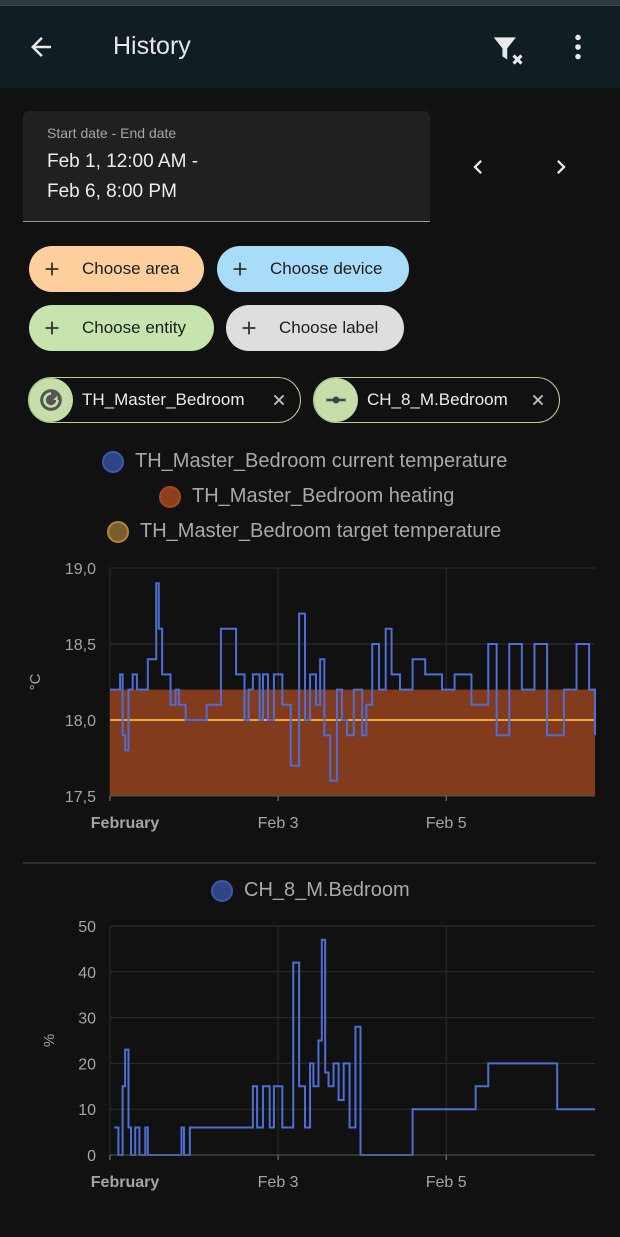 Image resolution: width=620 pixels, height=1237 pixels. I want to click on y-tick-label: 40, so click(87, 973).